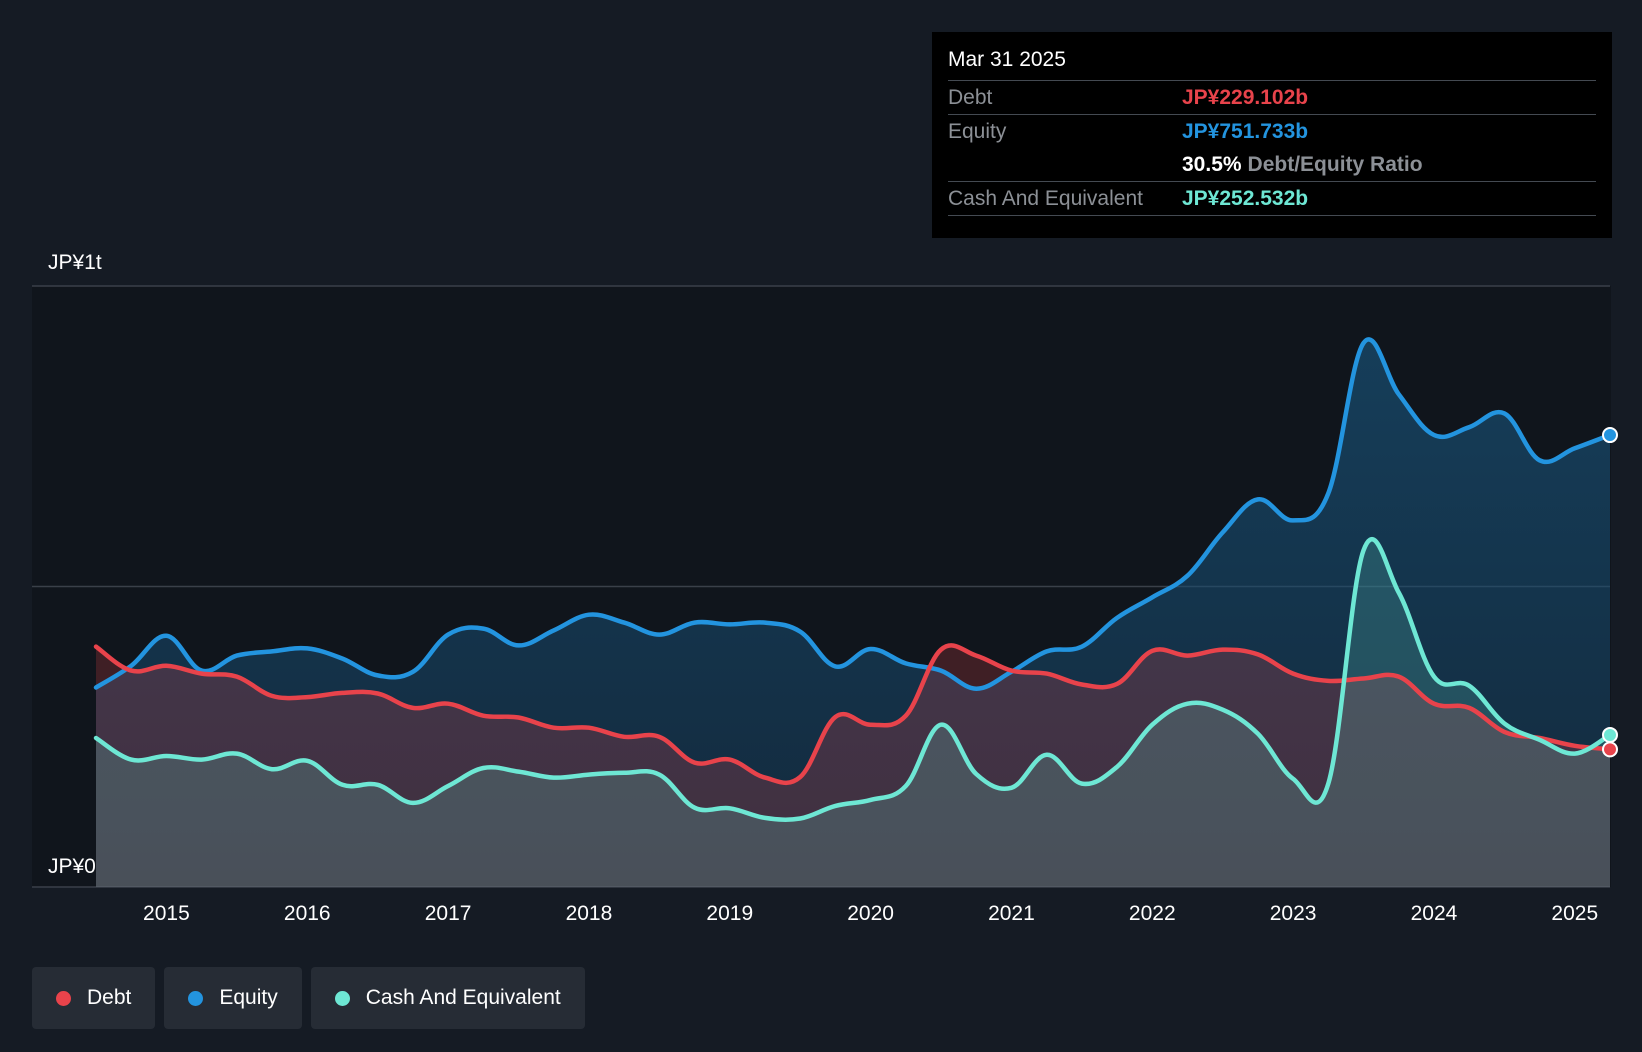 This screenshot has height=1052, width=1642. What do you see at coordinates (1610, 749) in the screenshot?
I see `endpoint-debt` at bounding box center [1610, 749].